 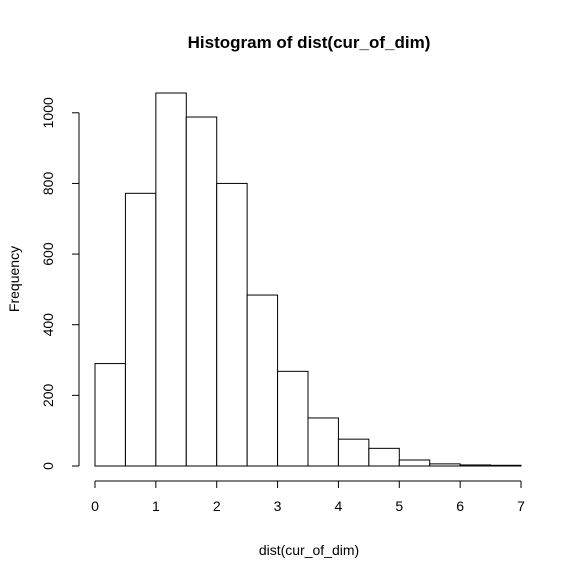 I want to click on y-tick-label: 600, so click(x=48, y=254).